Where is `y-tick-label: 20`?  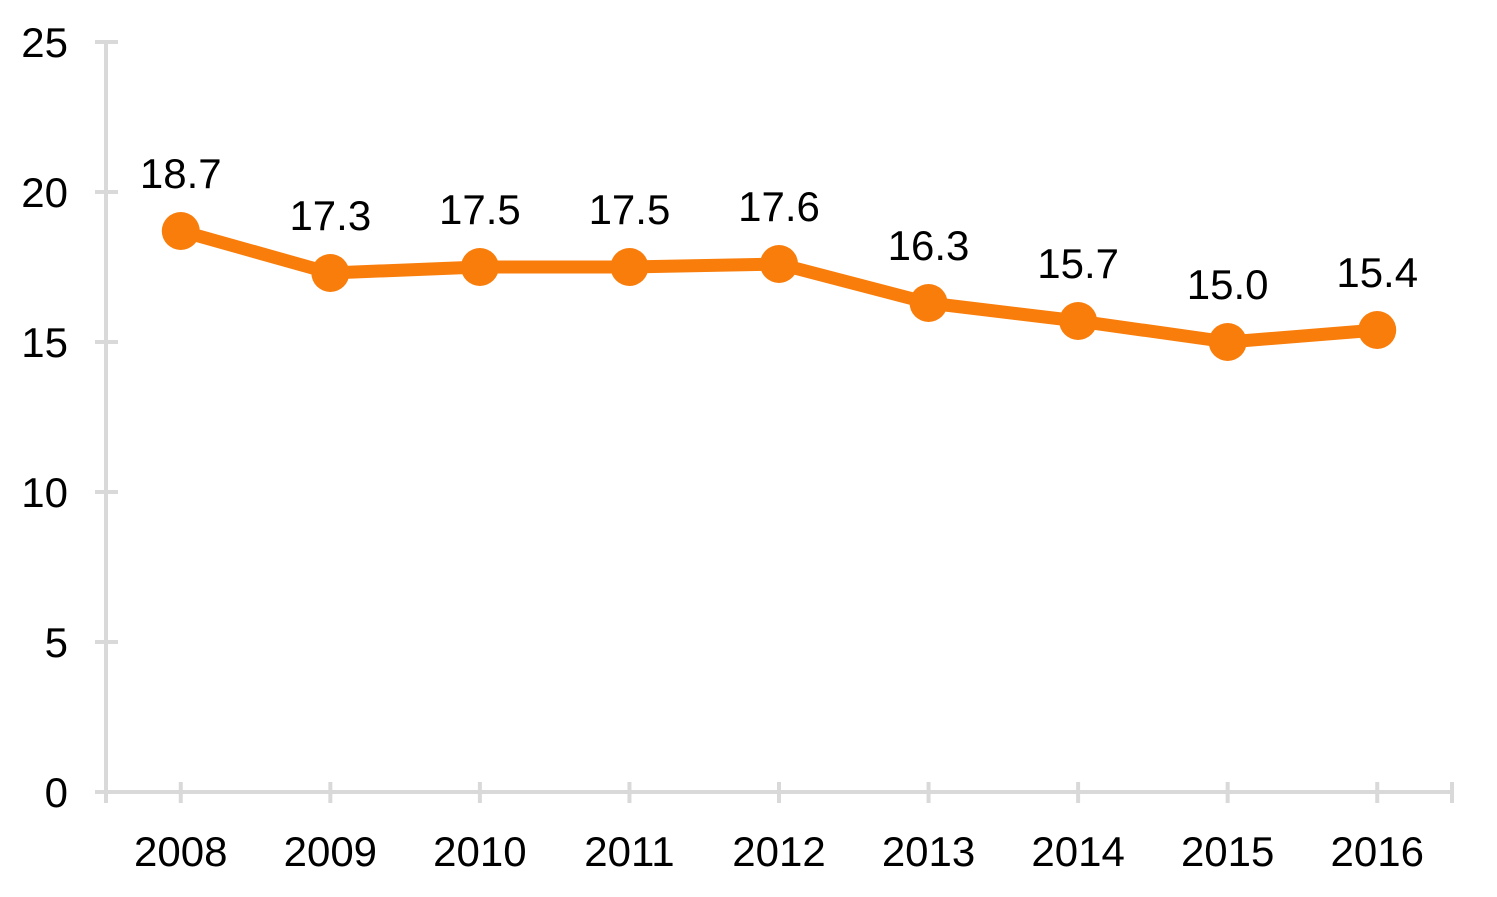 y-tick-label: 20 is located at coordinates (44, 192).